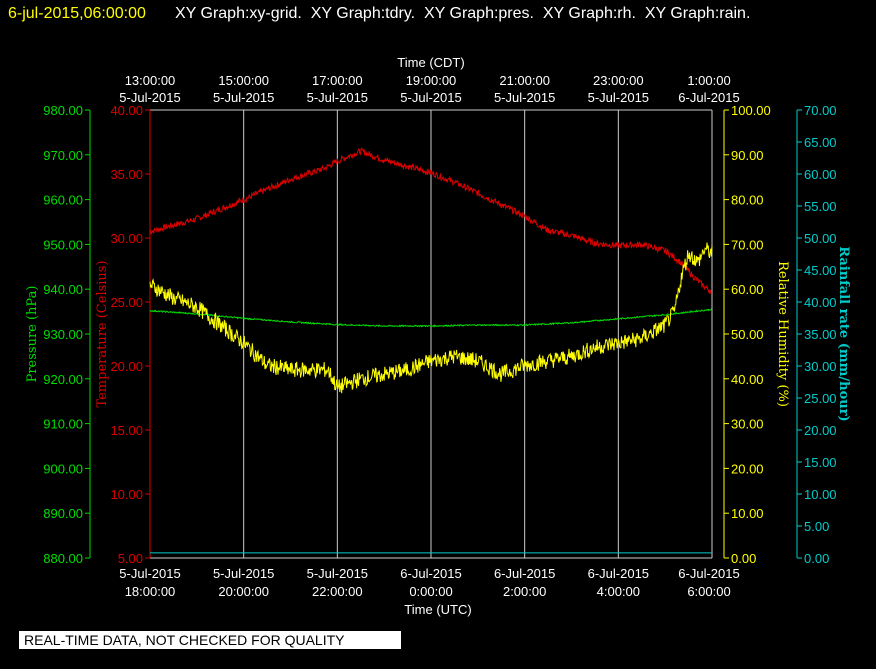 The height and width of the screenshot is (669, 876). What do you see at coordinates (820, 206) in the screenshot?
I see `rainfall-tick-label: 55.00` at bounding box center [820, 206].